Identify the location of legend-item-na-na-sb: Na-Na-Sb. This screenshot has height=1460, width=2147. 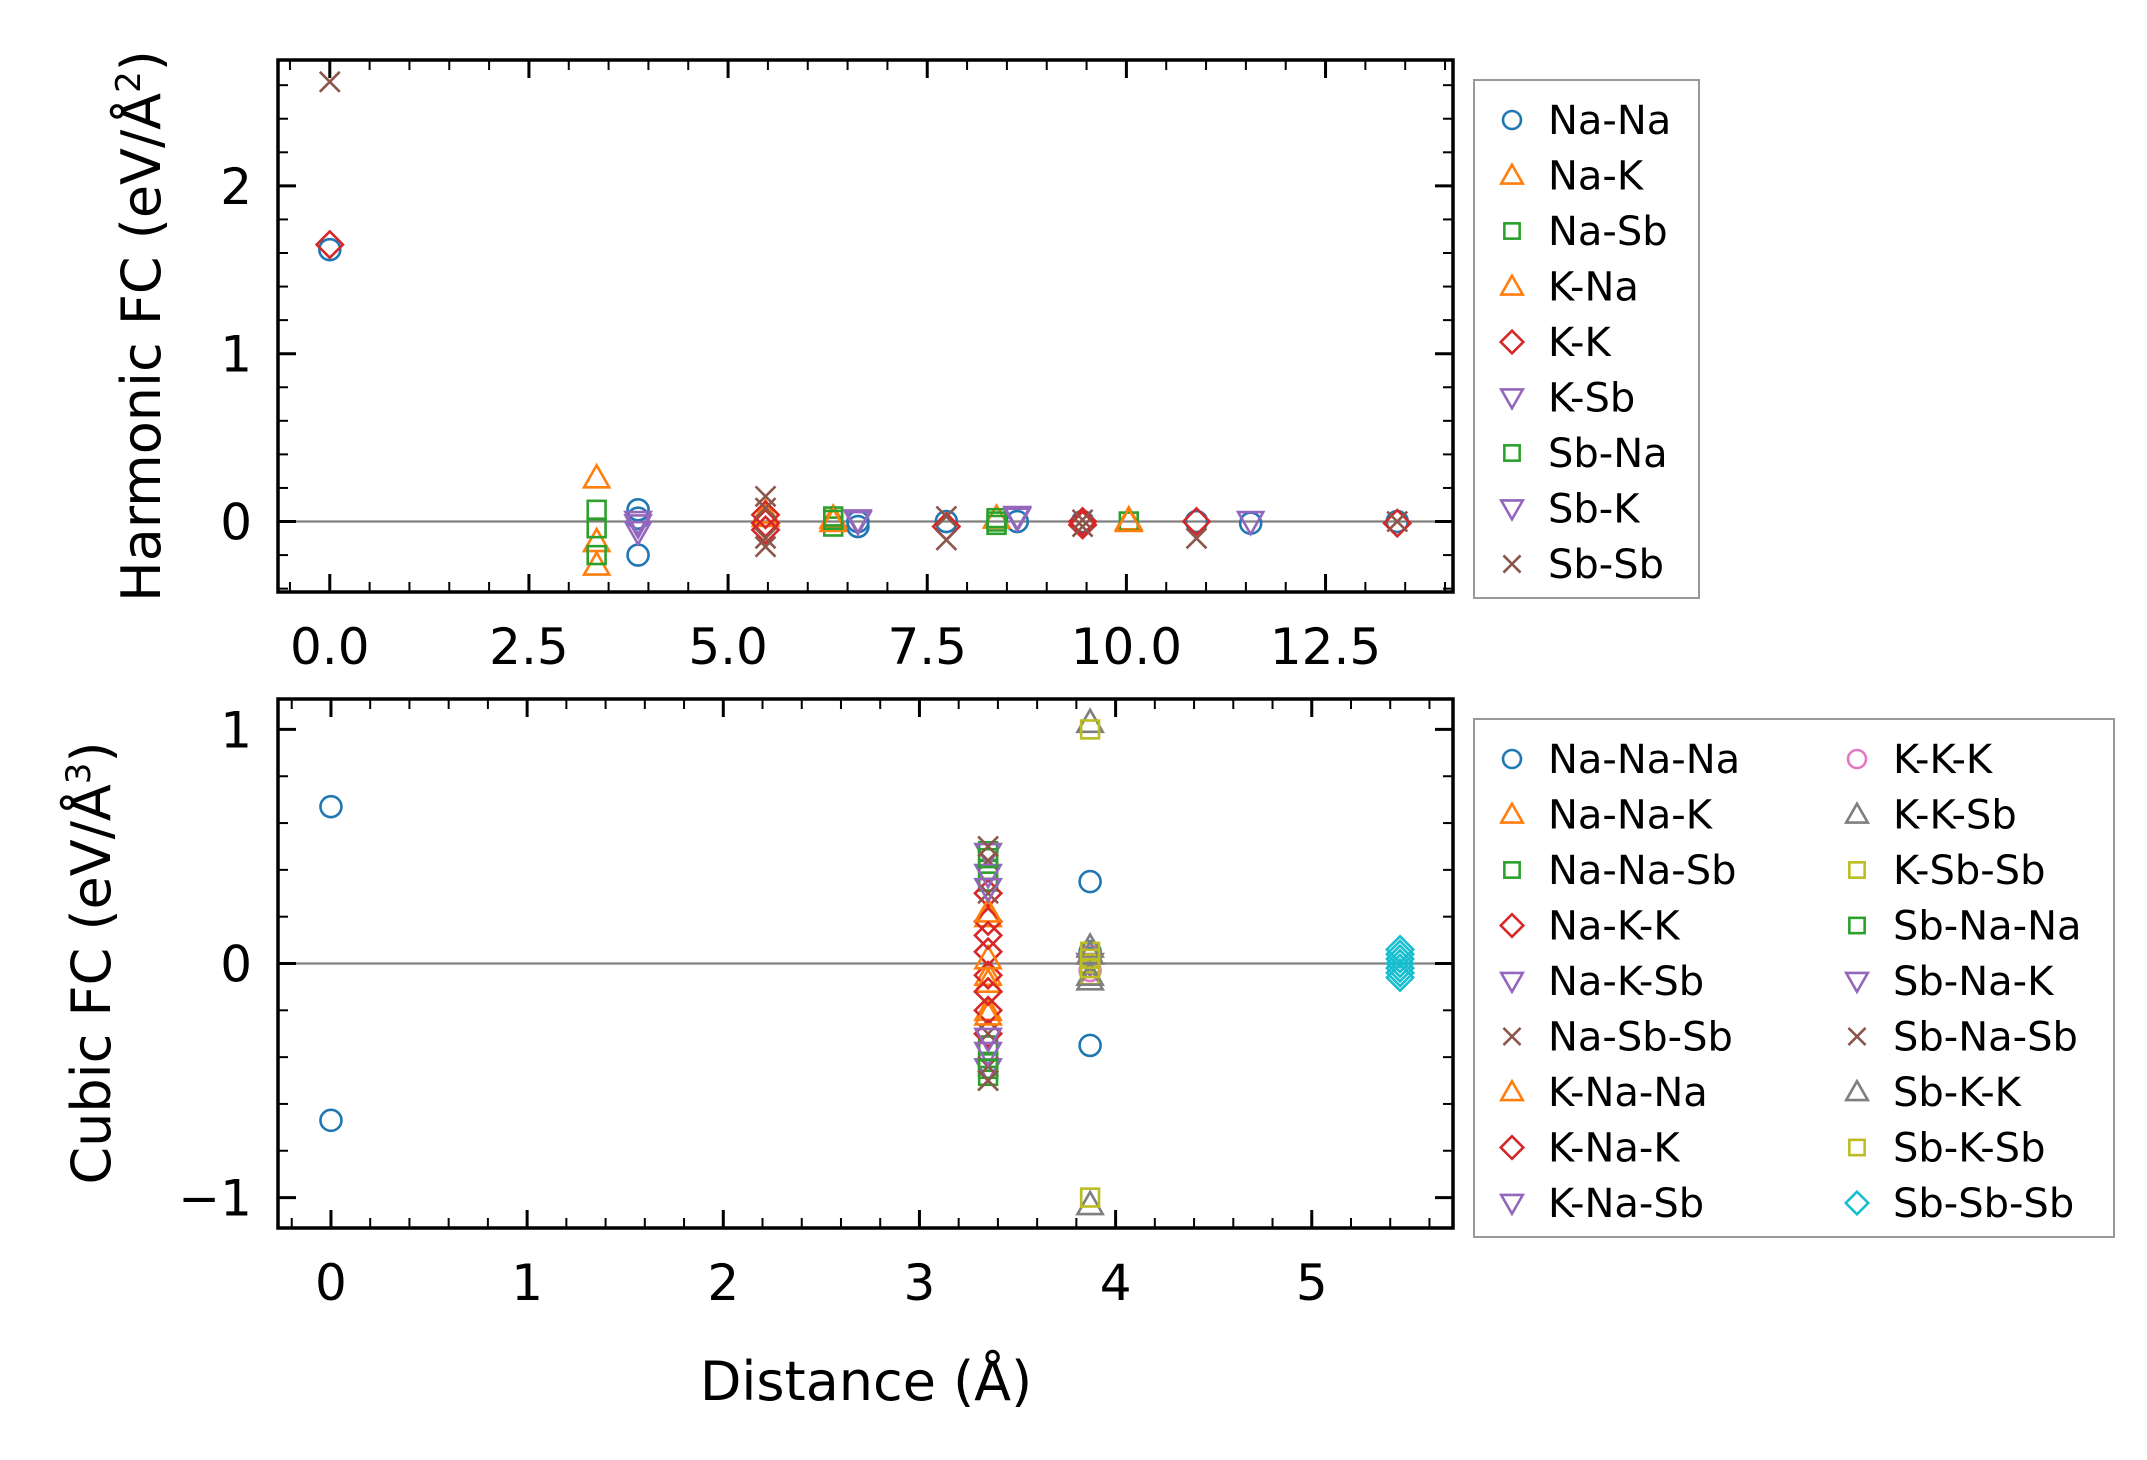
(1620, 871).